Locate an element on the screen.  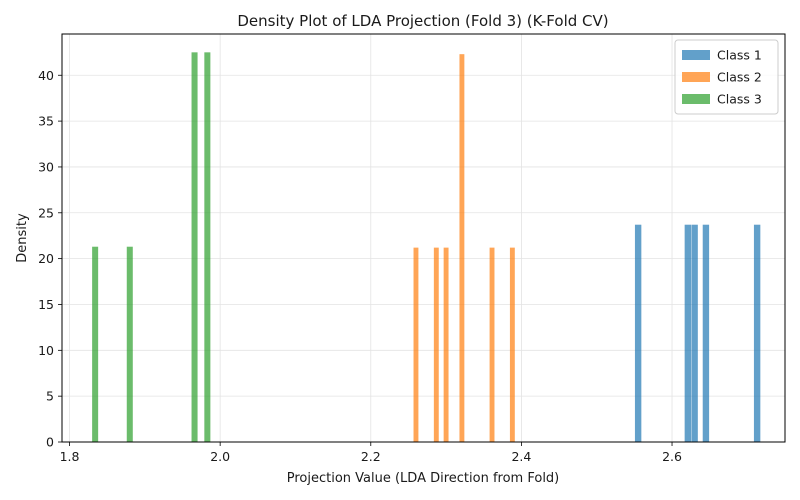
x-axis: 1.8 2.0 2.2 2.4 2.6 is located at coordinates (371, 453).